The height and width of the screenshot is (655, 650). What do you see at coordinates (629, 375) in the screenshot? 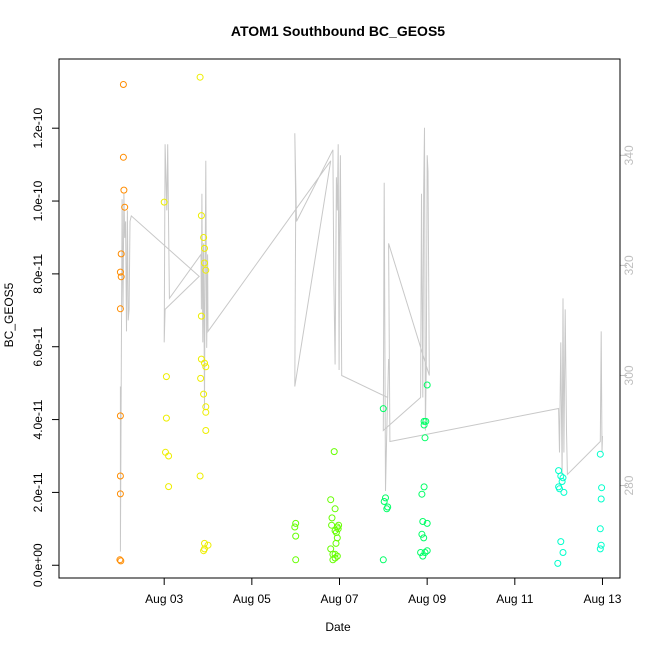
I see `y2-tick-label: 300` at bounding box center [629, 375].